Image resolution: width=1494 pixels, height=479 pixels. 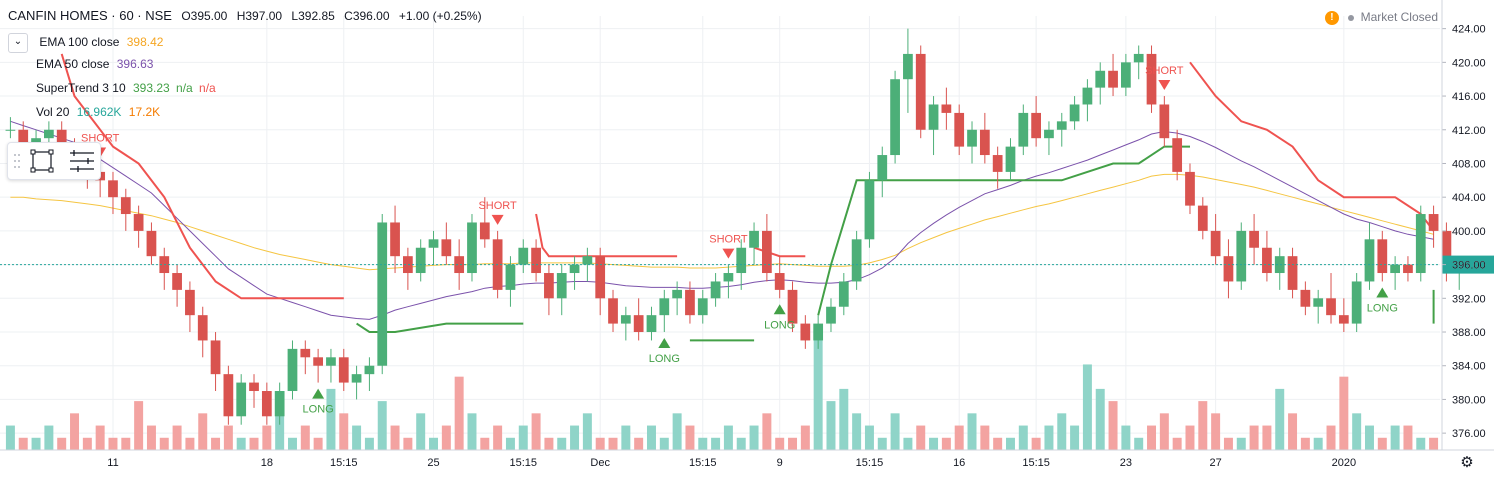 What do you see at coordinates (1216, 463) in the screenshot?
I see `x-tick-label: 27` at bounding box center [1216, 463].